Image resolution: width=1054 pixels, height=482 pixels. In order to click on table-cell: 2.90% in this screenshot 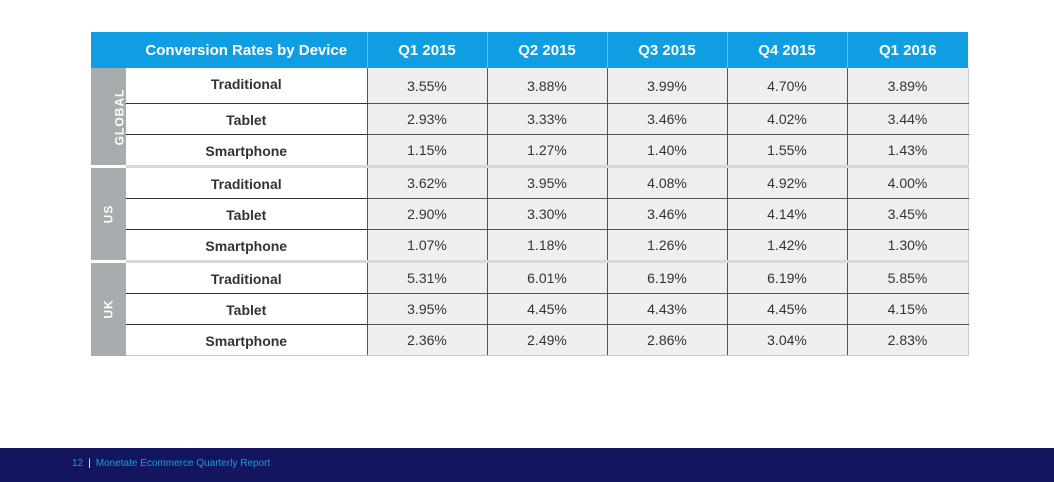, I will do `click(426, 214)`.